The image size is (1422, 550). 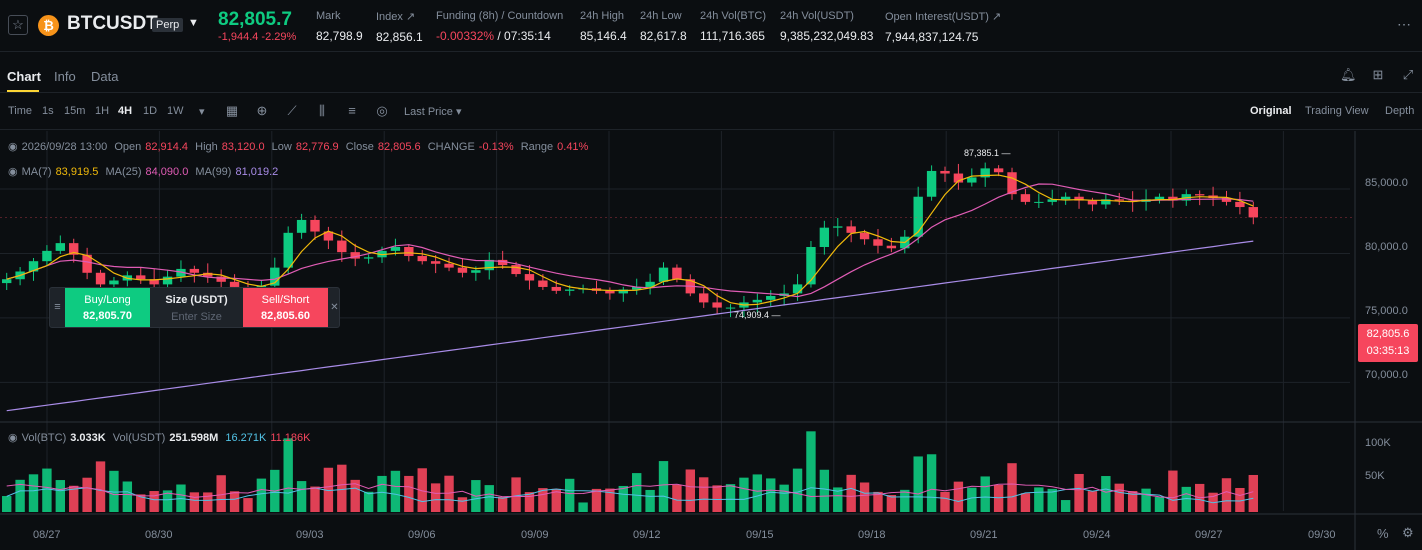 I want to click on calendar-icon: ▦, so click(x=232, y=110).